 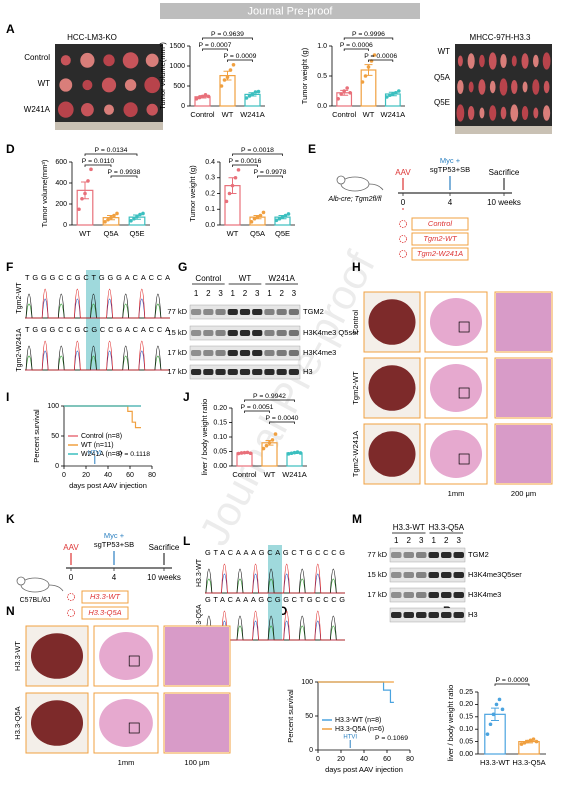 I want to click on tissue-section, so click(x=126, y=723).